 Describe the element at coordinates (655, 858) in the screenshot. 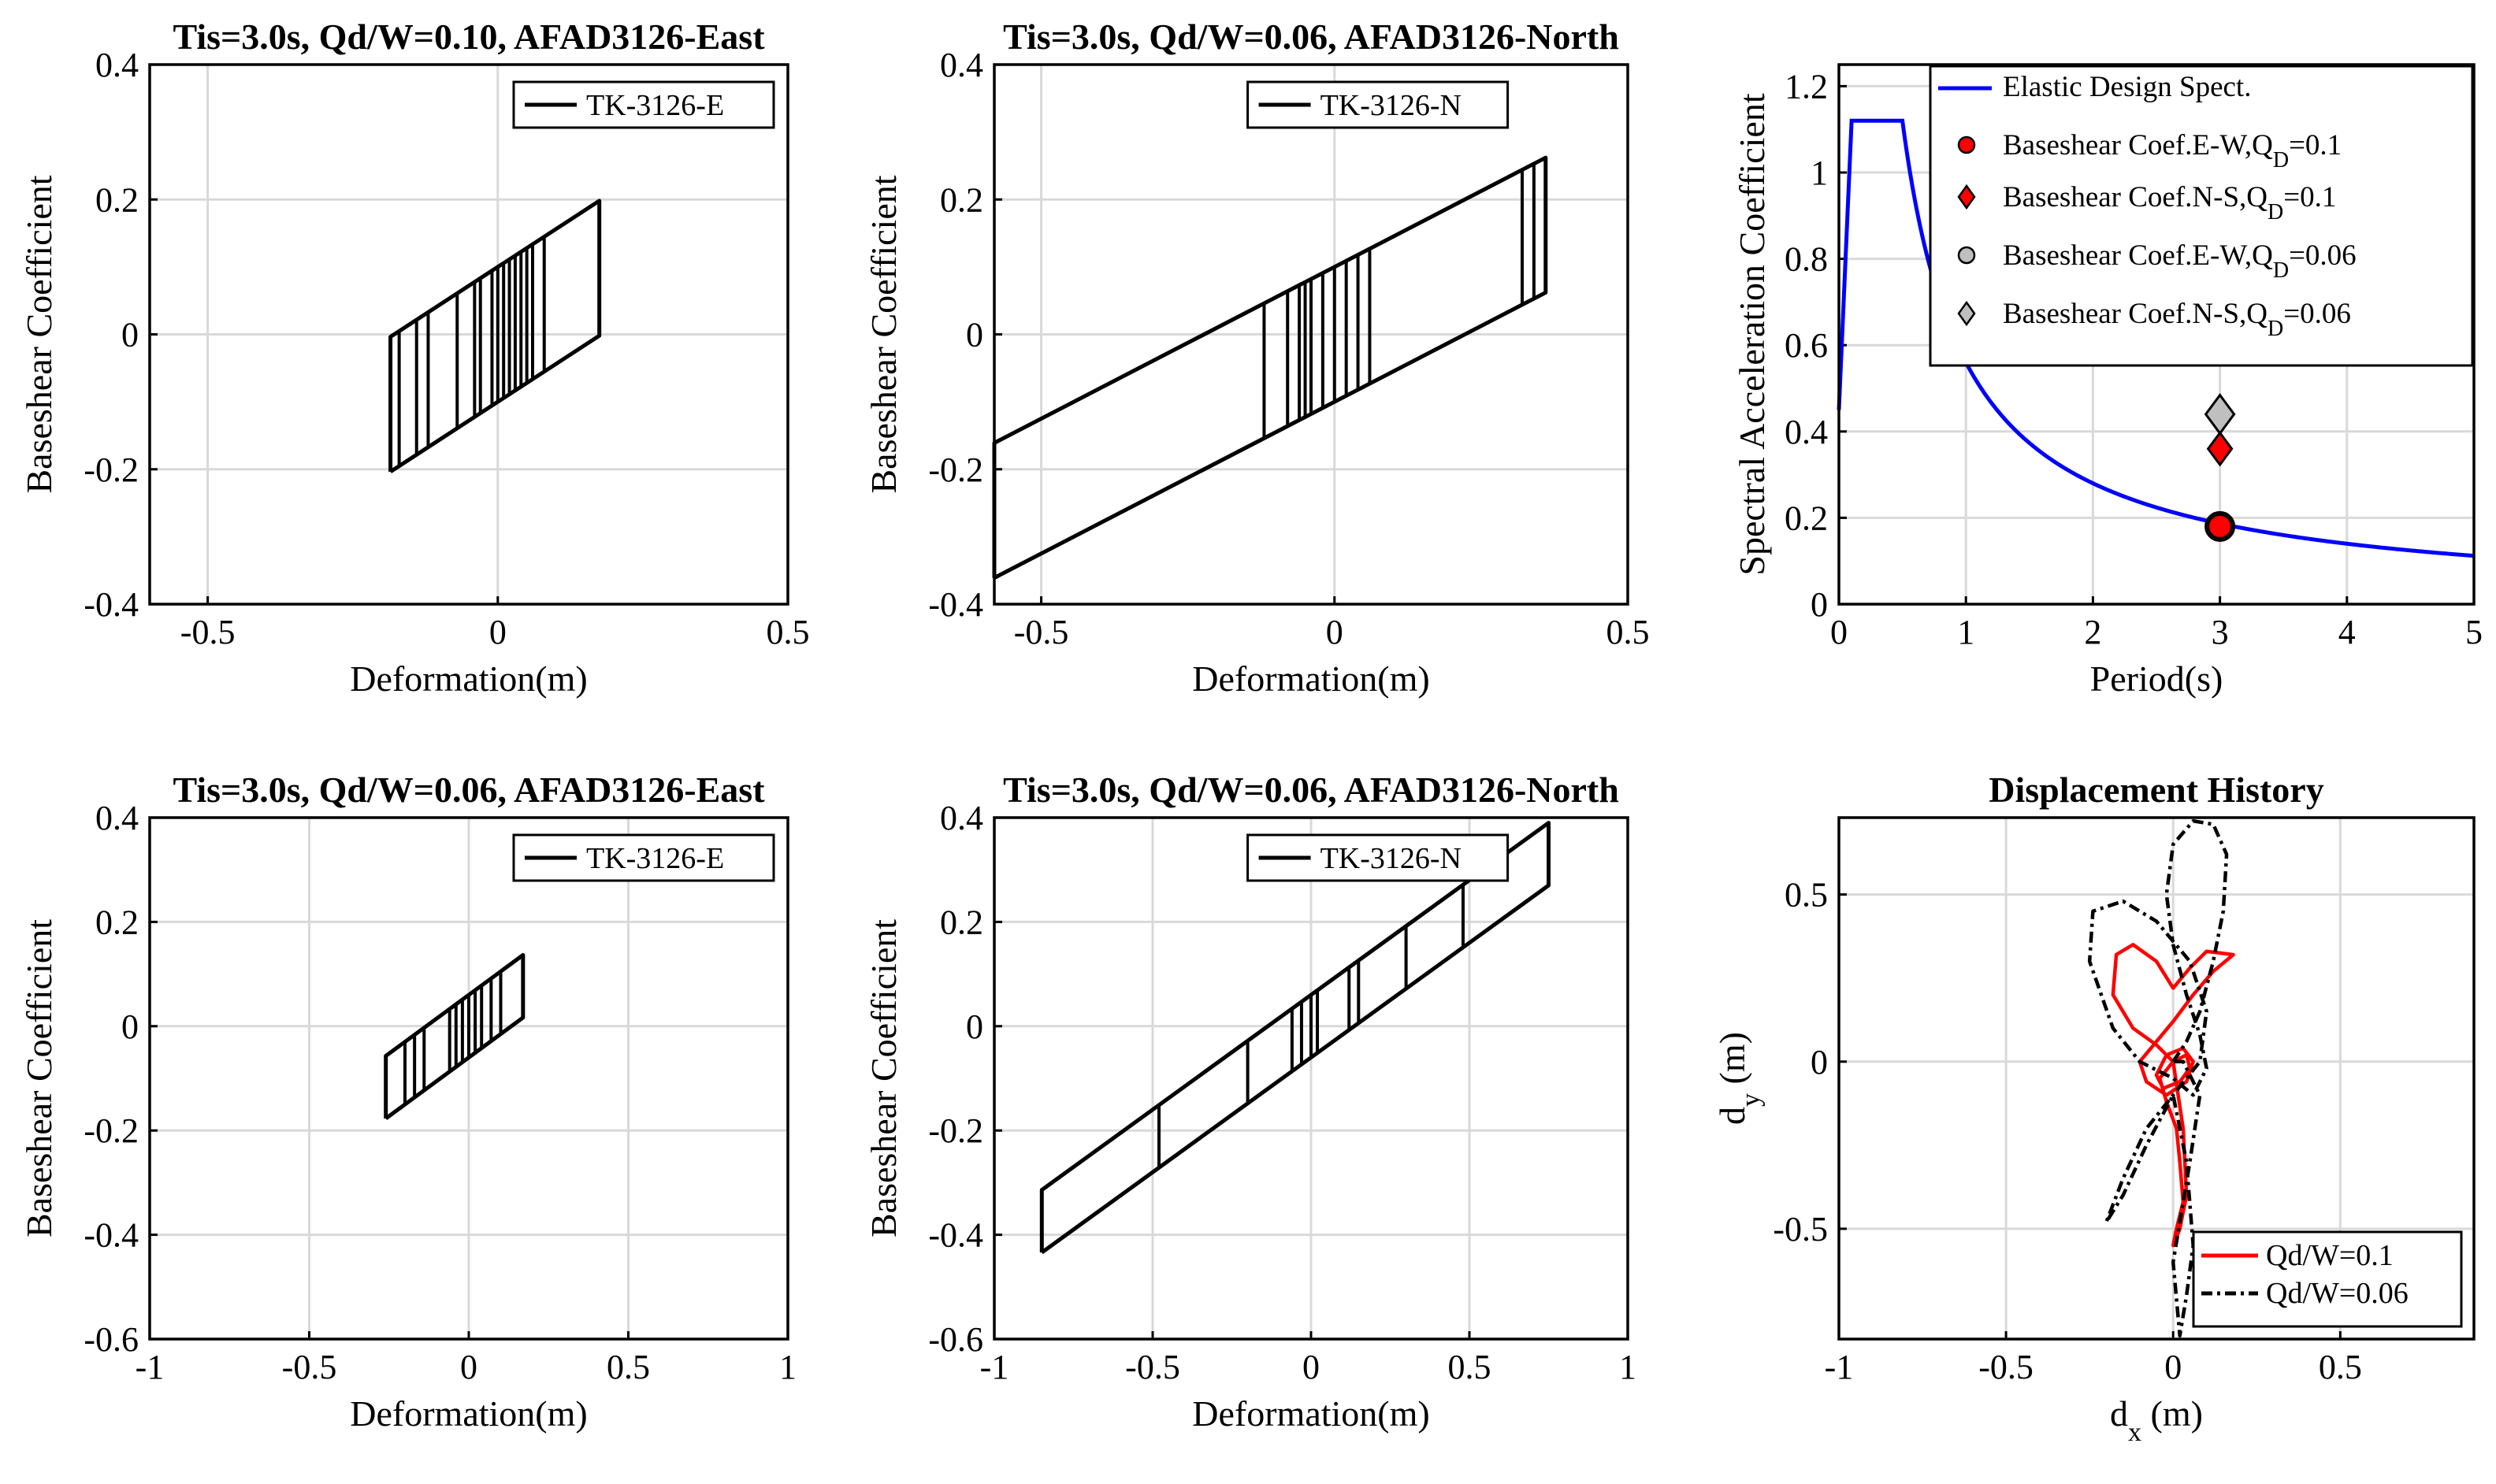

I see `legend-label: TK-3126-E` at that location.